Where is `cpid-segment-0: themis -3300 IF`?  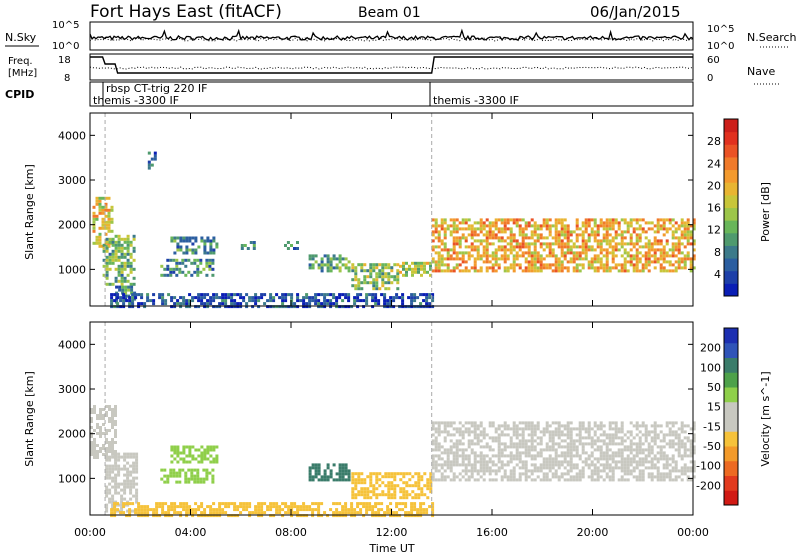
cpid-segment-0: themis -3300 IF is located at coordinates (136, 100).